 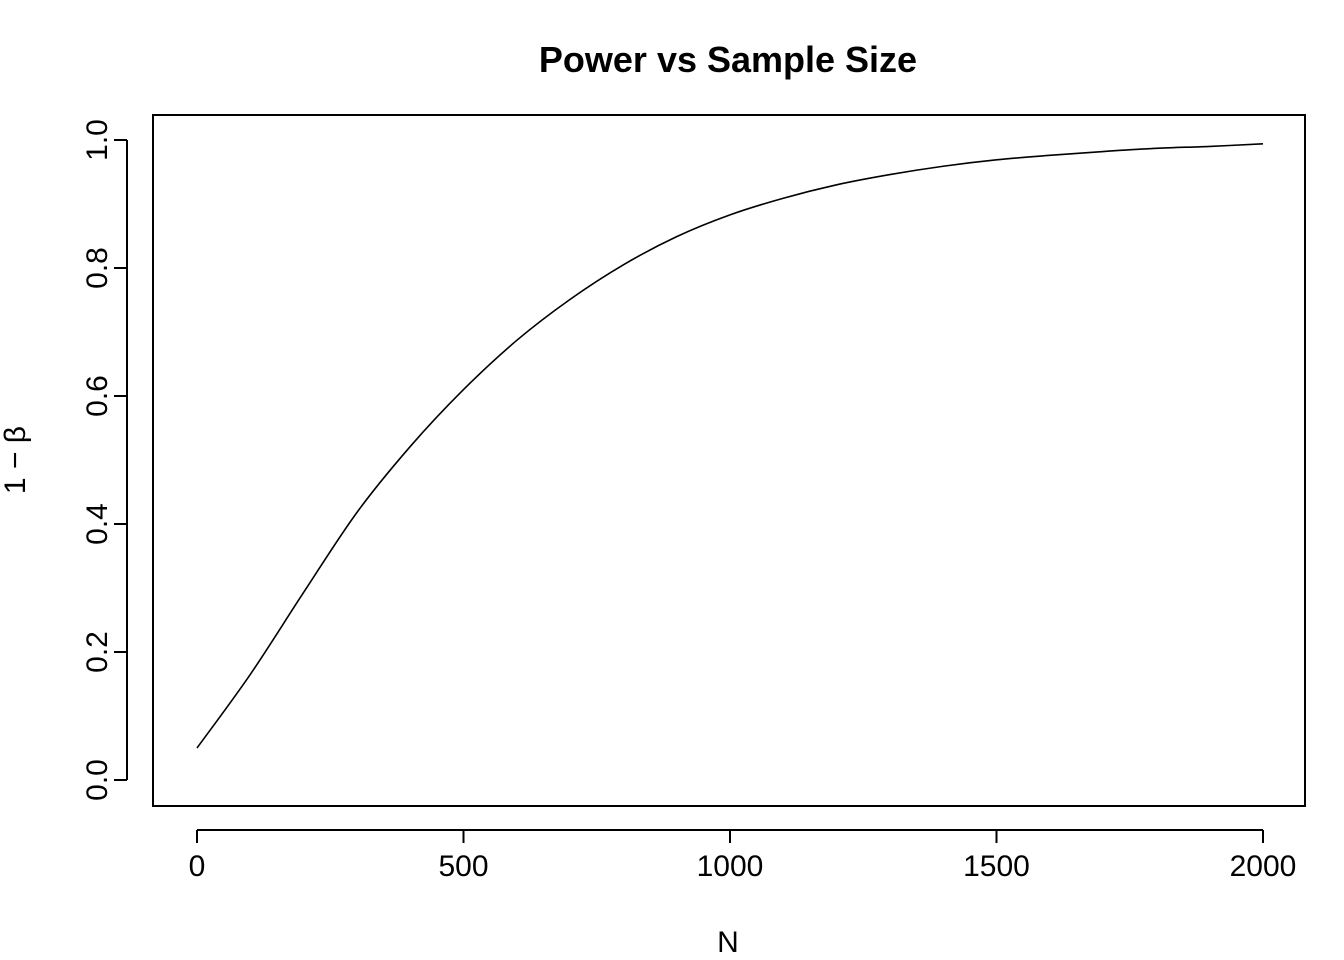 What do you see at coordinates (996, 866) in the screenshot?
I see `x-tick-label: 1500` at bounding box center [996, 866].